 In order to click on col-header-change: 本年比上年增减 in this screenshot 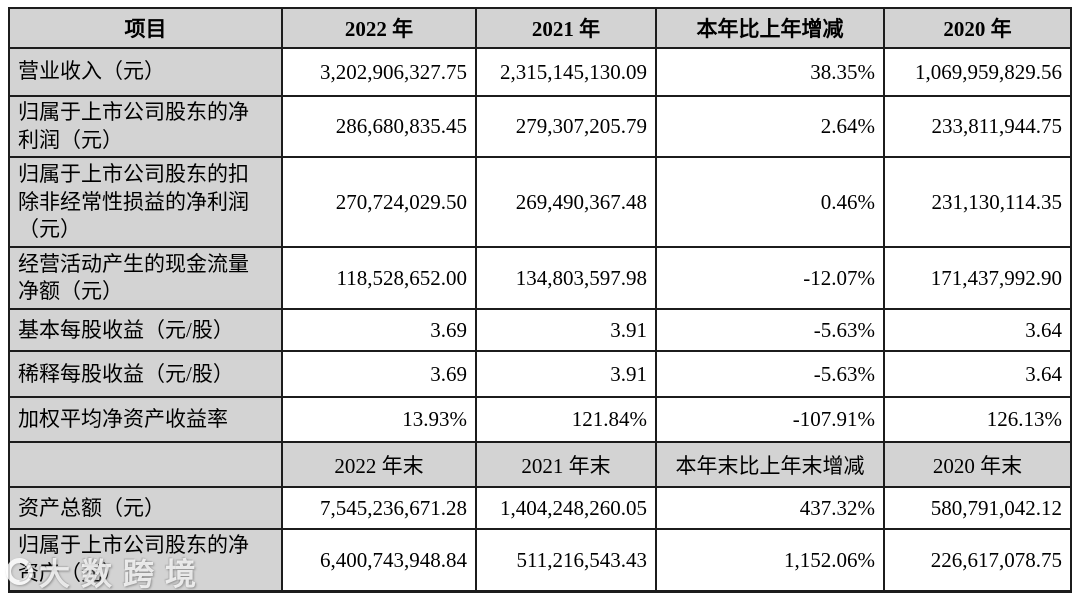, I will do `click(770, 28)`.